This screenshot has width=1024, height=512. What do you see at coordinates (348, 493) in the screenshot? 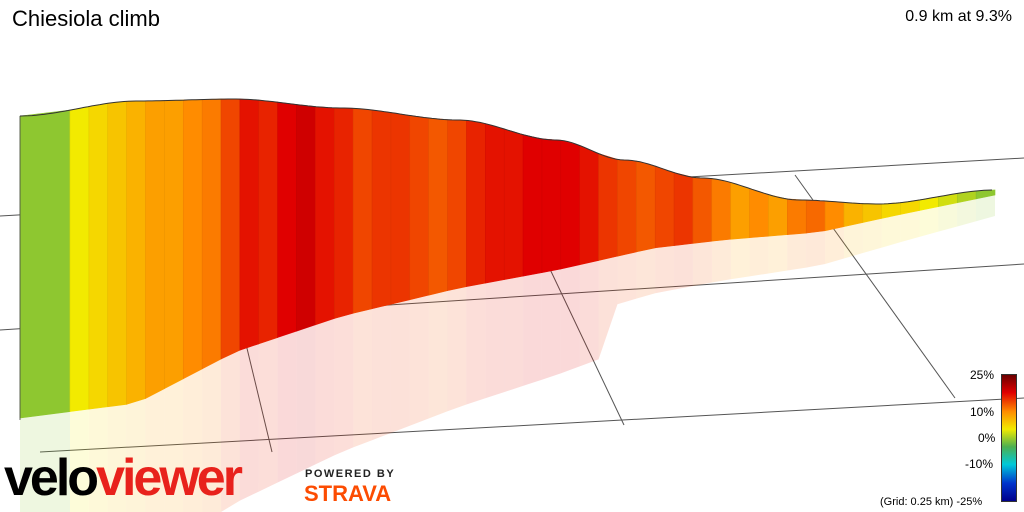
I see `strava-logo: STRAVA` at bounding box center [348, 493].